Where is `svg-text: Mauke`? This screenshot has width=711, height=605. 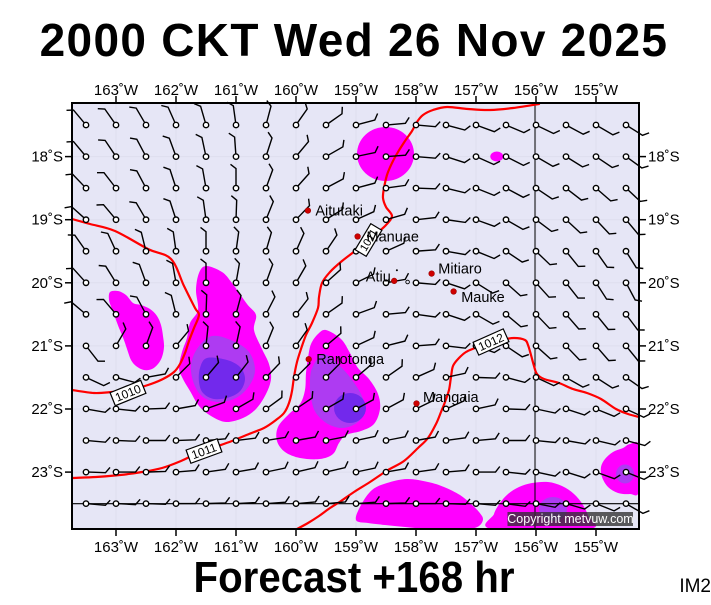 svg-text: Mauke is located at coordinates (483, 298).